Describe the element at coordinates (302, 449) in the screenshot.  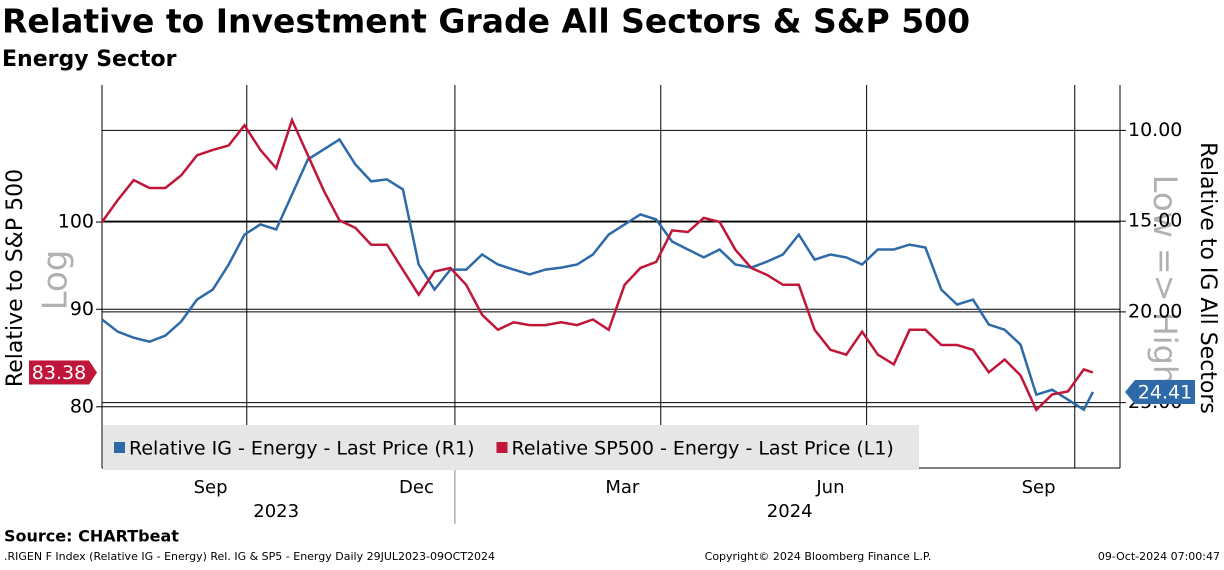
I see `legend-label: Relative IG - Energy - Last Price (R1)` at that location.